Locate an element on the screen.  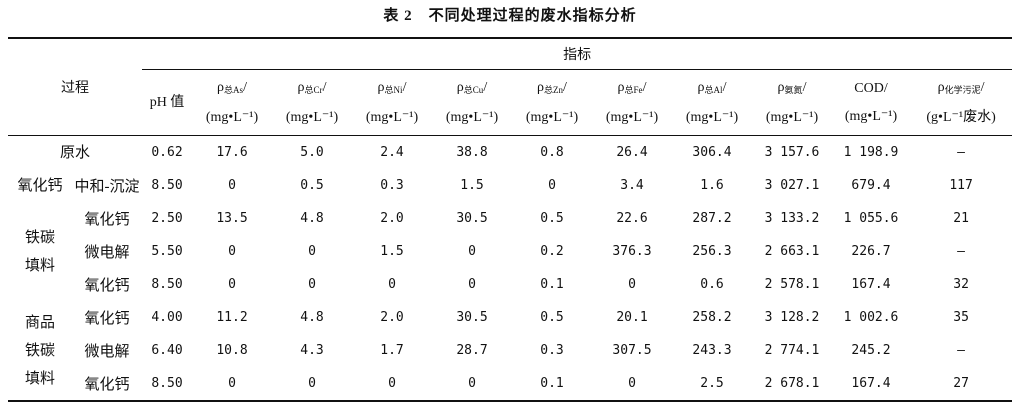
process-header: 过程 is located at coordinates (75, 88).